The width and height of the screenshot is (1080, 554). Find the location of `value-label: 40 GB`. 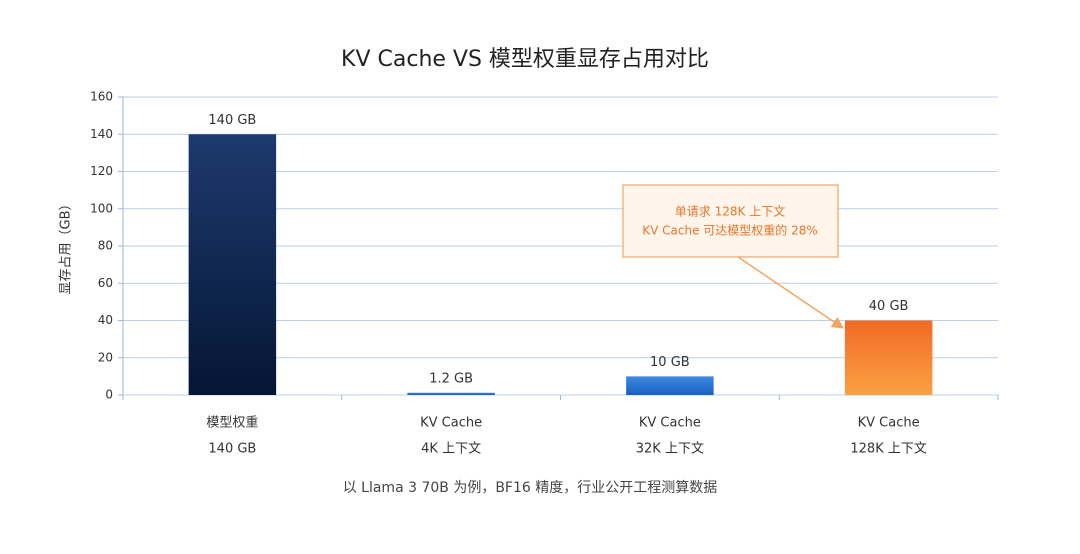

value-label: 40 GB is located at coordinates (889, 306).